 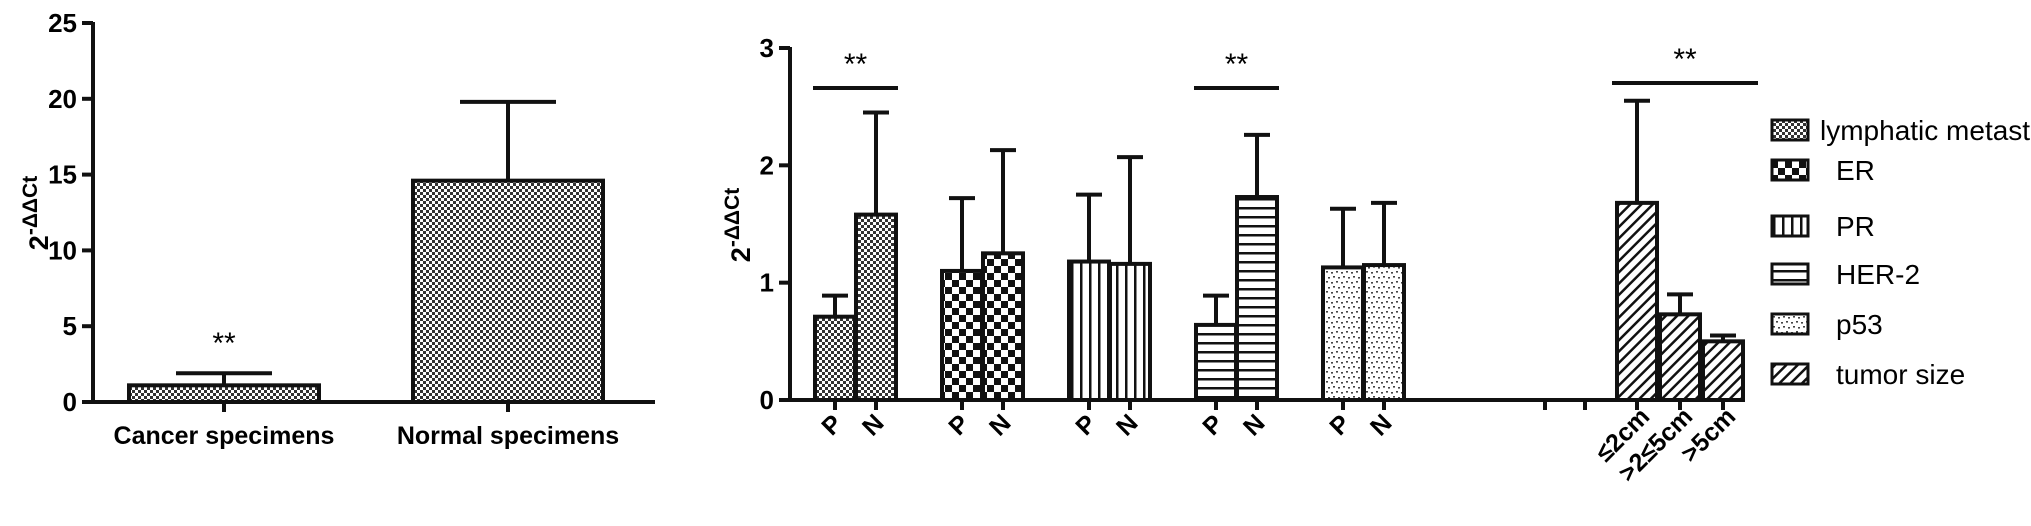 What do you see at coordinates (70, 326) in the screenshot?
I see `y-tick-label: 5` at bounding box center [70, 326].